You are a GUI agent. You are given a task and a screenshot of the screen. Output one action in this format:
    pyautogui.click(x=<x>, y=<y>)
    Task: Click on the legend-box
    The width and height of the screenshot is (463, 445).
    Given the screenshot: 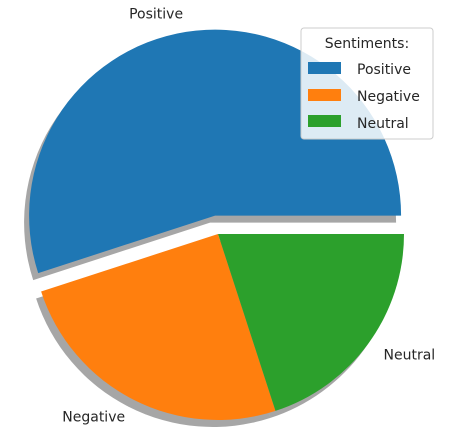 What is the action you would take?
    pyautogui.click(x=367, y=83)
    